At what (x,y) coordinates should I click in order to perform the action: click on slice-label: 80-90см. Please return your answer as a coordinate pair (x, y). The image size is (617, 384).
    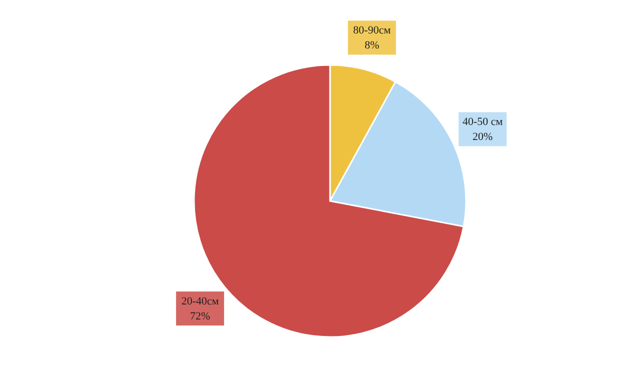
    Looking at the image, I should click on (372, 30).